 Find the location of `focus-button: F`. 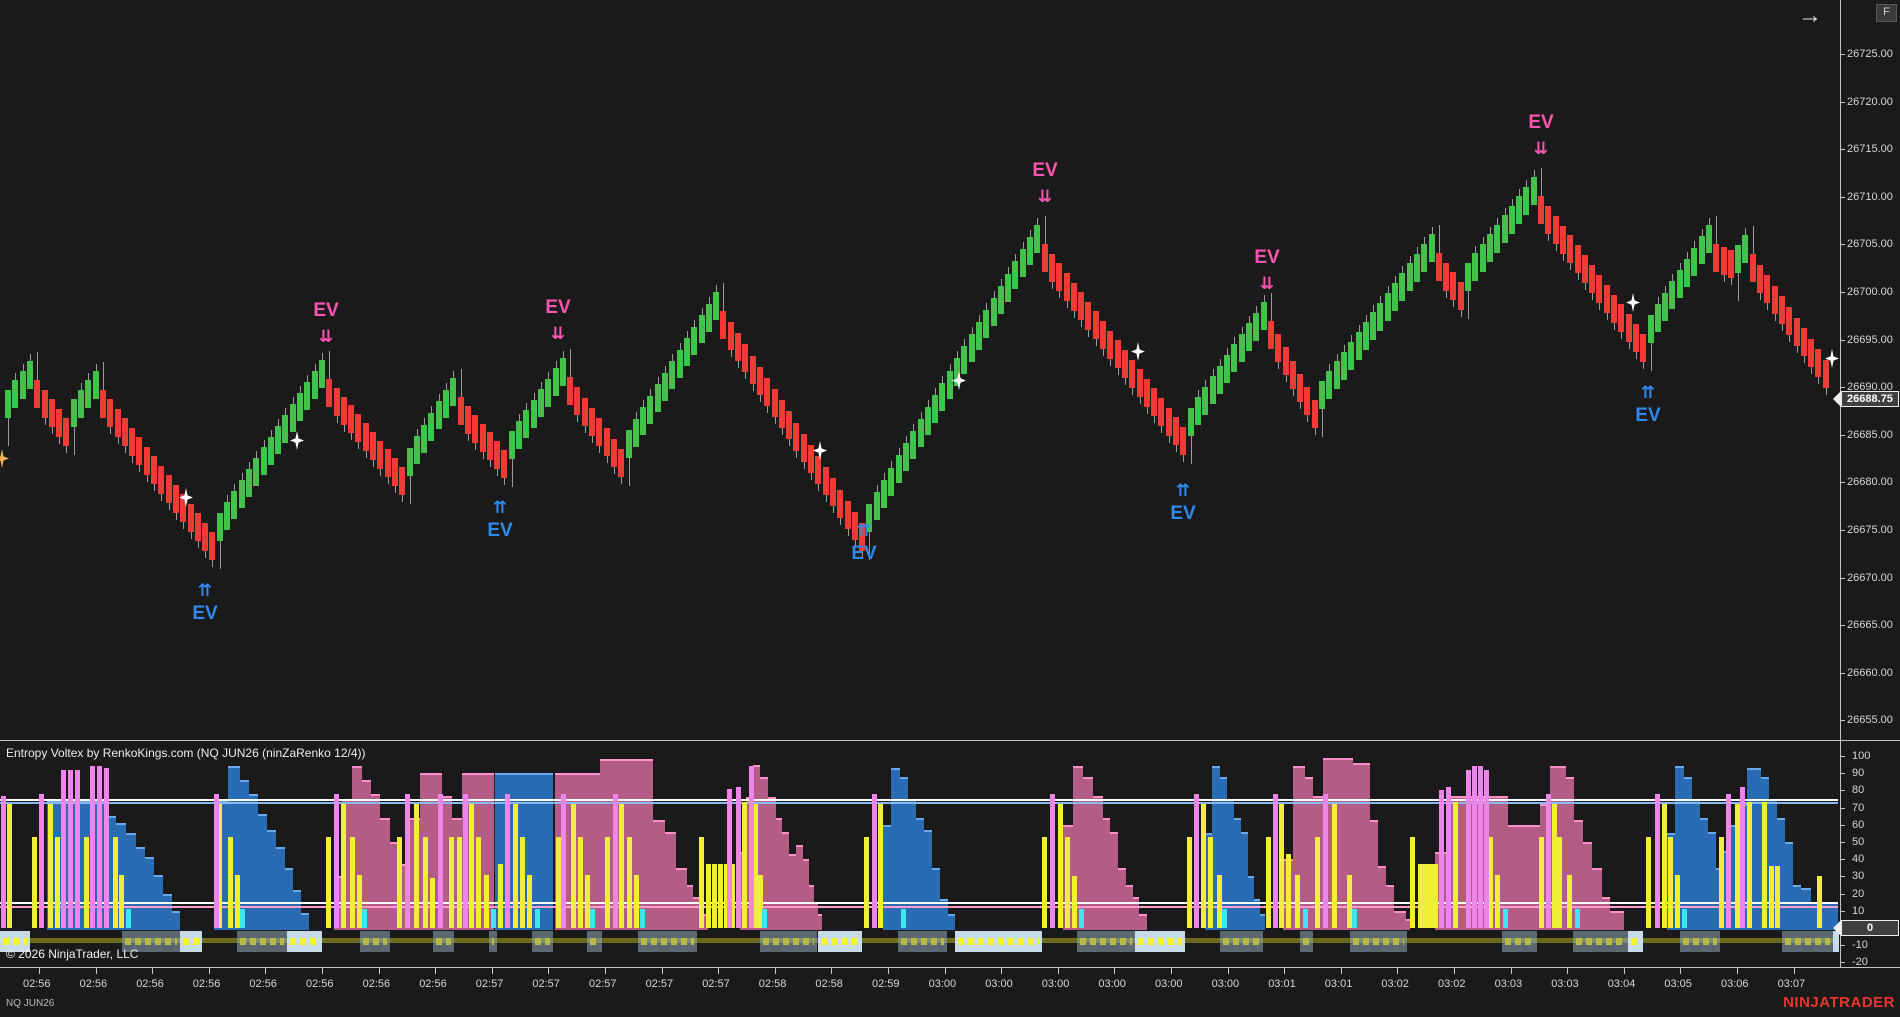

focus-button: F is located at coordinates (1886, 13).